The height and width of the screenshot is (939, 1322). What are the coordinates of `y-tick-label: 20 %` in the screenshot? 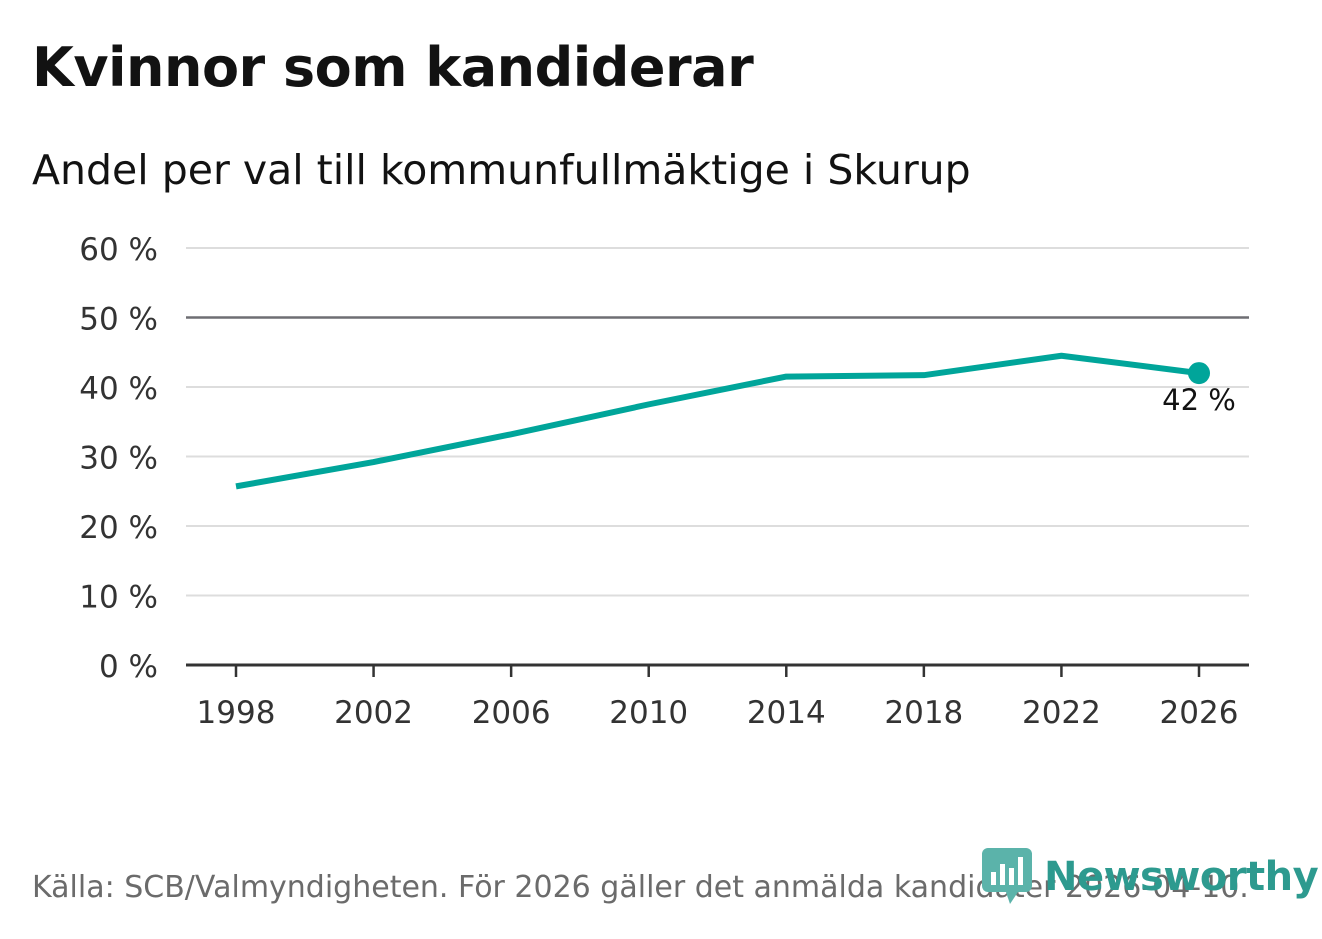 It's located at (118, 528).